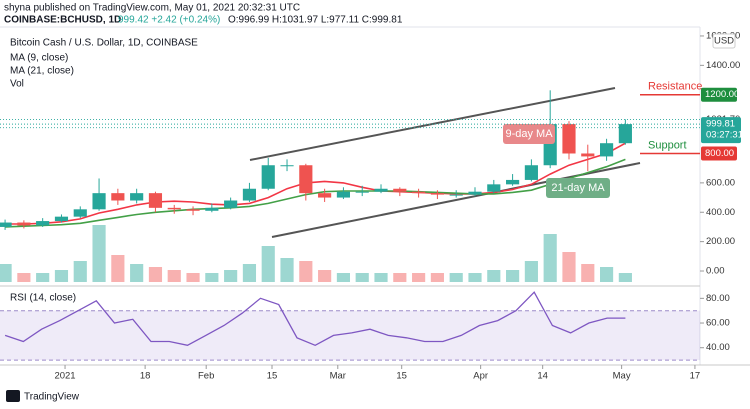 Image resolution: width=750 pixels, height=409 pixels. What do you see at coordinates (338, 376) in the screenshot?
I see `x-tick-label: Mar` at bounding box center [338, 376].